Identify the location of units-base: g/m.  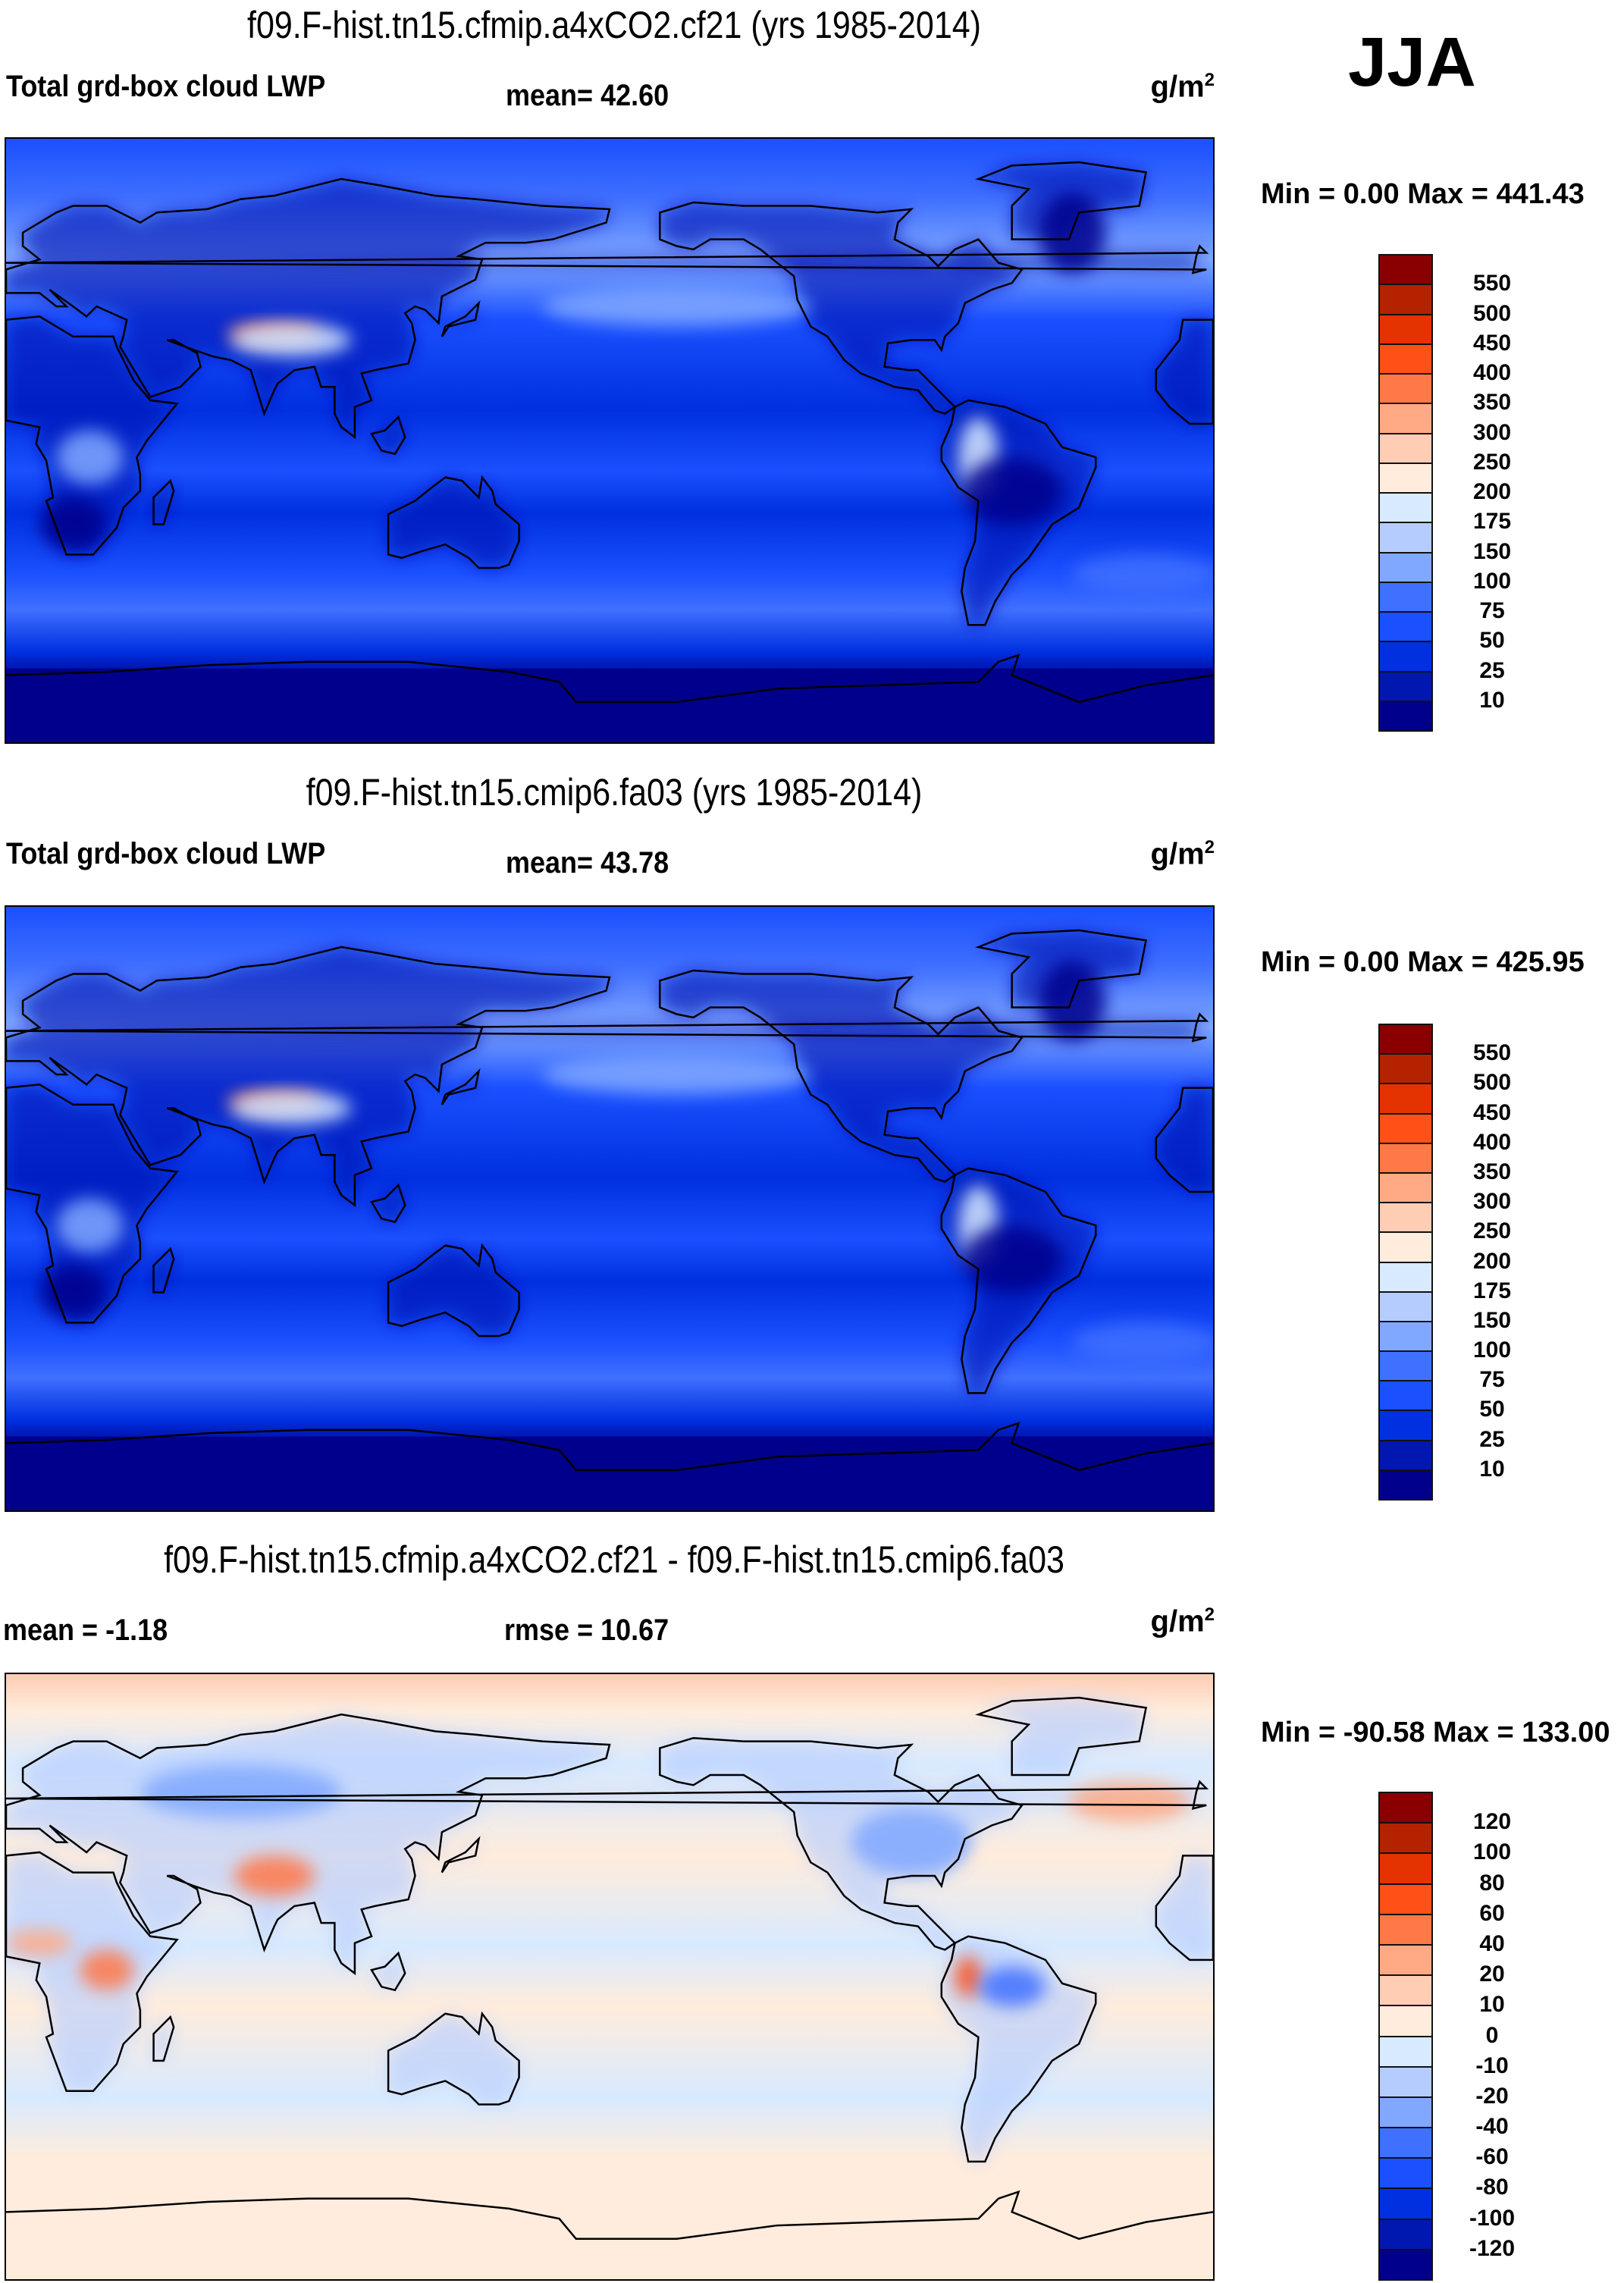
(1177, 1621).